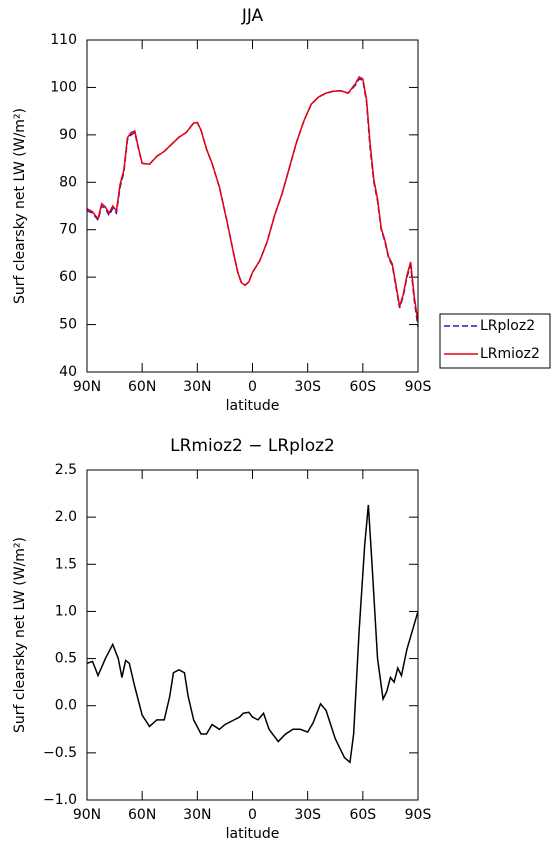 The width and height of the screenshot is (554, 861). What do you see at coordinates (507, 326) in the screenshot?
I see `legend-label: LRploz2` at bounding box center [507, 326].